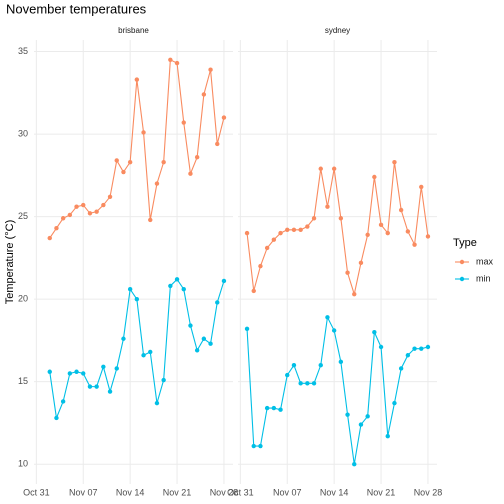  I want to click on x-tick-label: Nov 21, so click(177, 492).